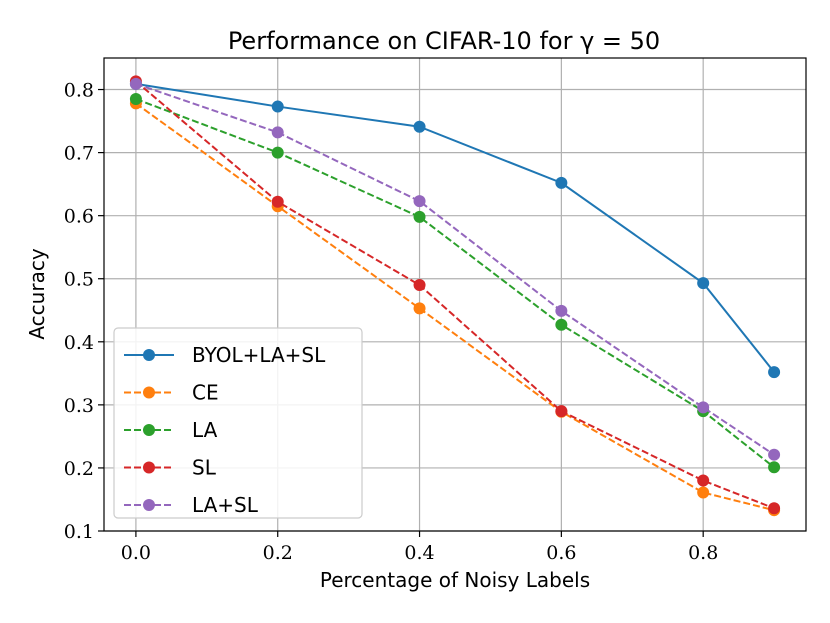  I want to click on y-tick-label: 0.5, so click(79, 280).